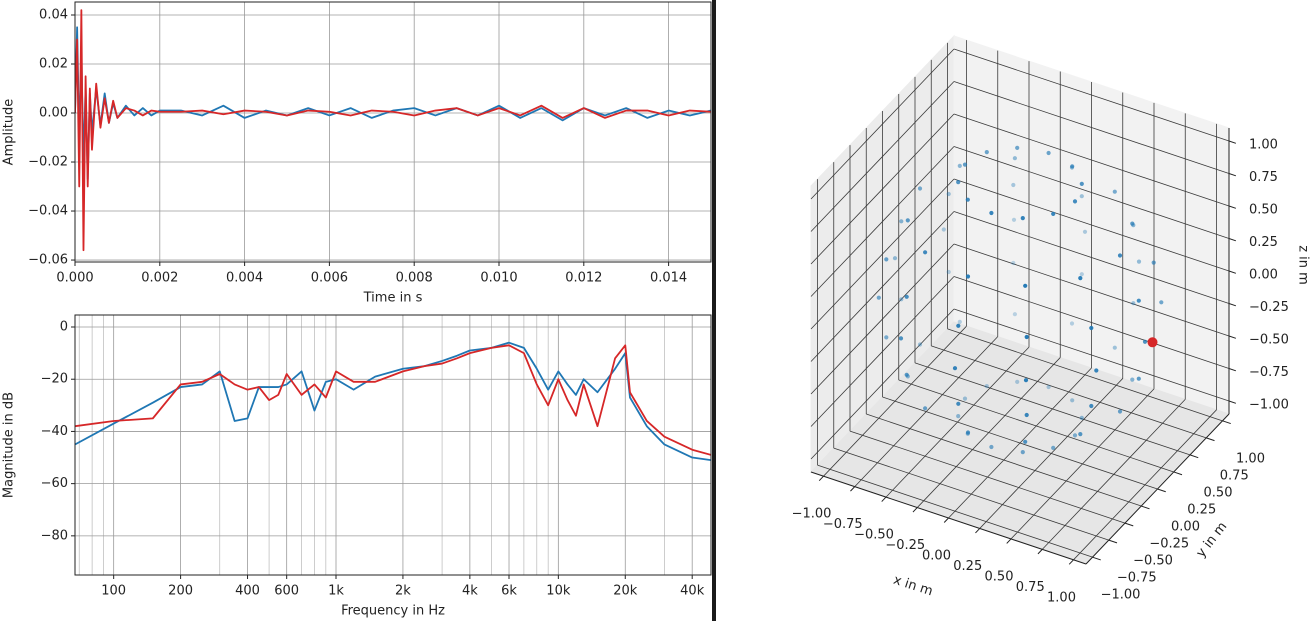 Image resolution: width=1312 pixels, height=621 pixels. I want to click on x-tick-label: 0.25, so click(967, 566).